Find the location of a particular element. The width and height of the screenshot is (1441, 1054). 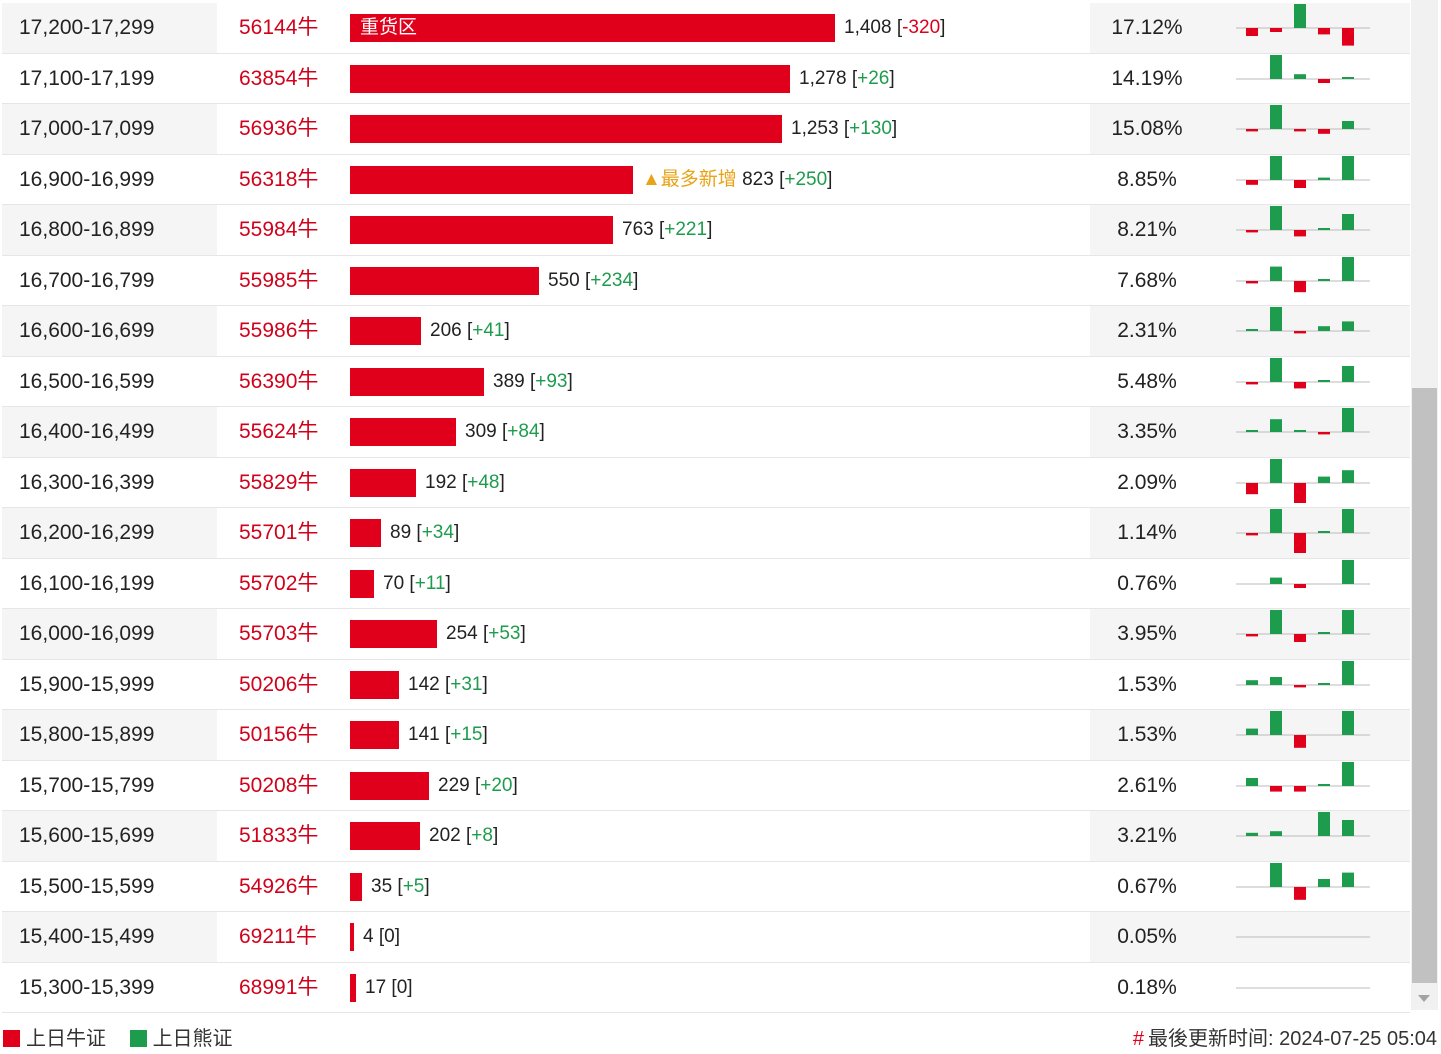

code-cell: 55703牛 is located at coordinates (282, 634).